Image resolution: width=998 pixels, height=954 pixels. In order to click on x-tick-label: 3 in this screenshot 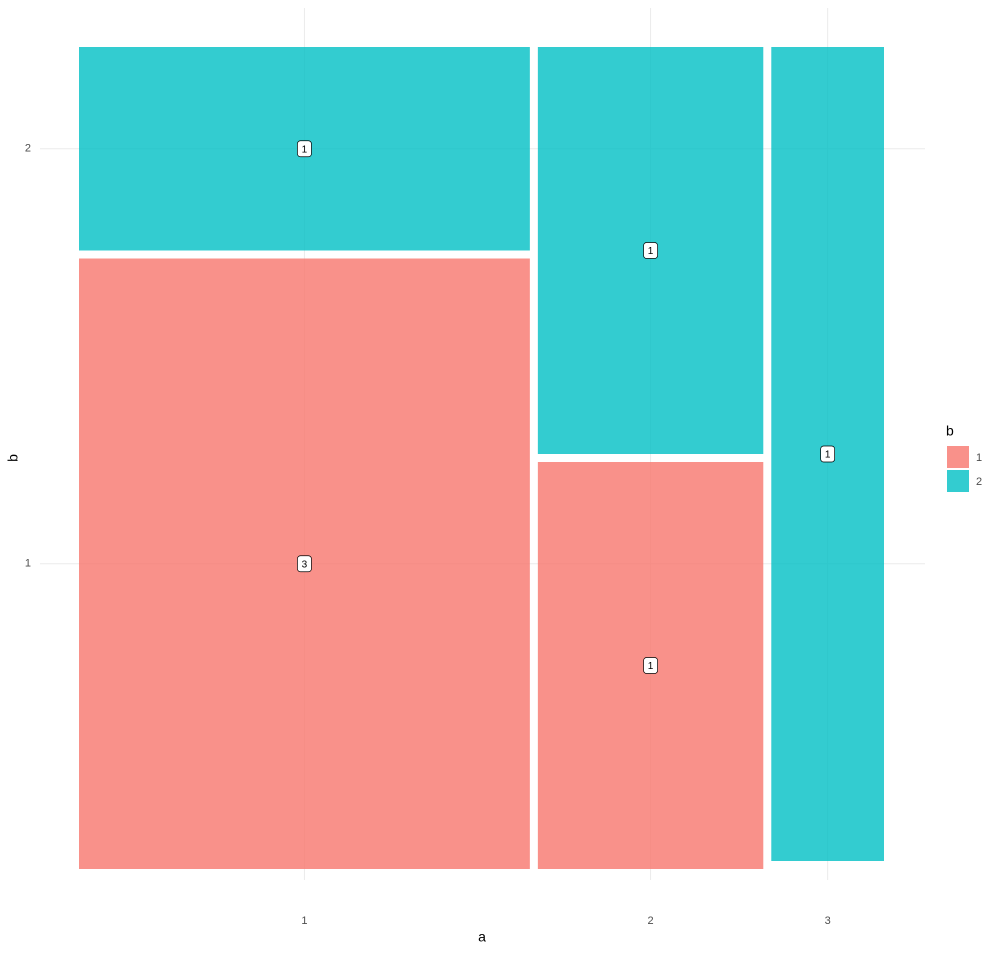, I will do `click(828, 921)`.